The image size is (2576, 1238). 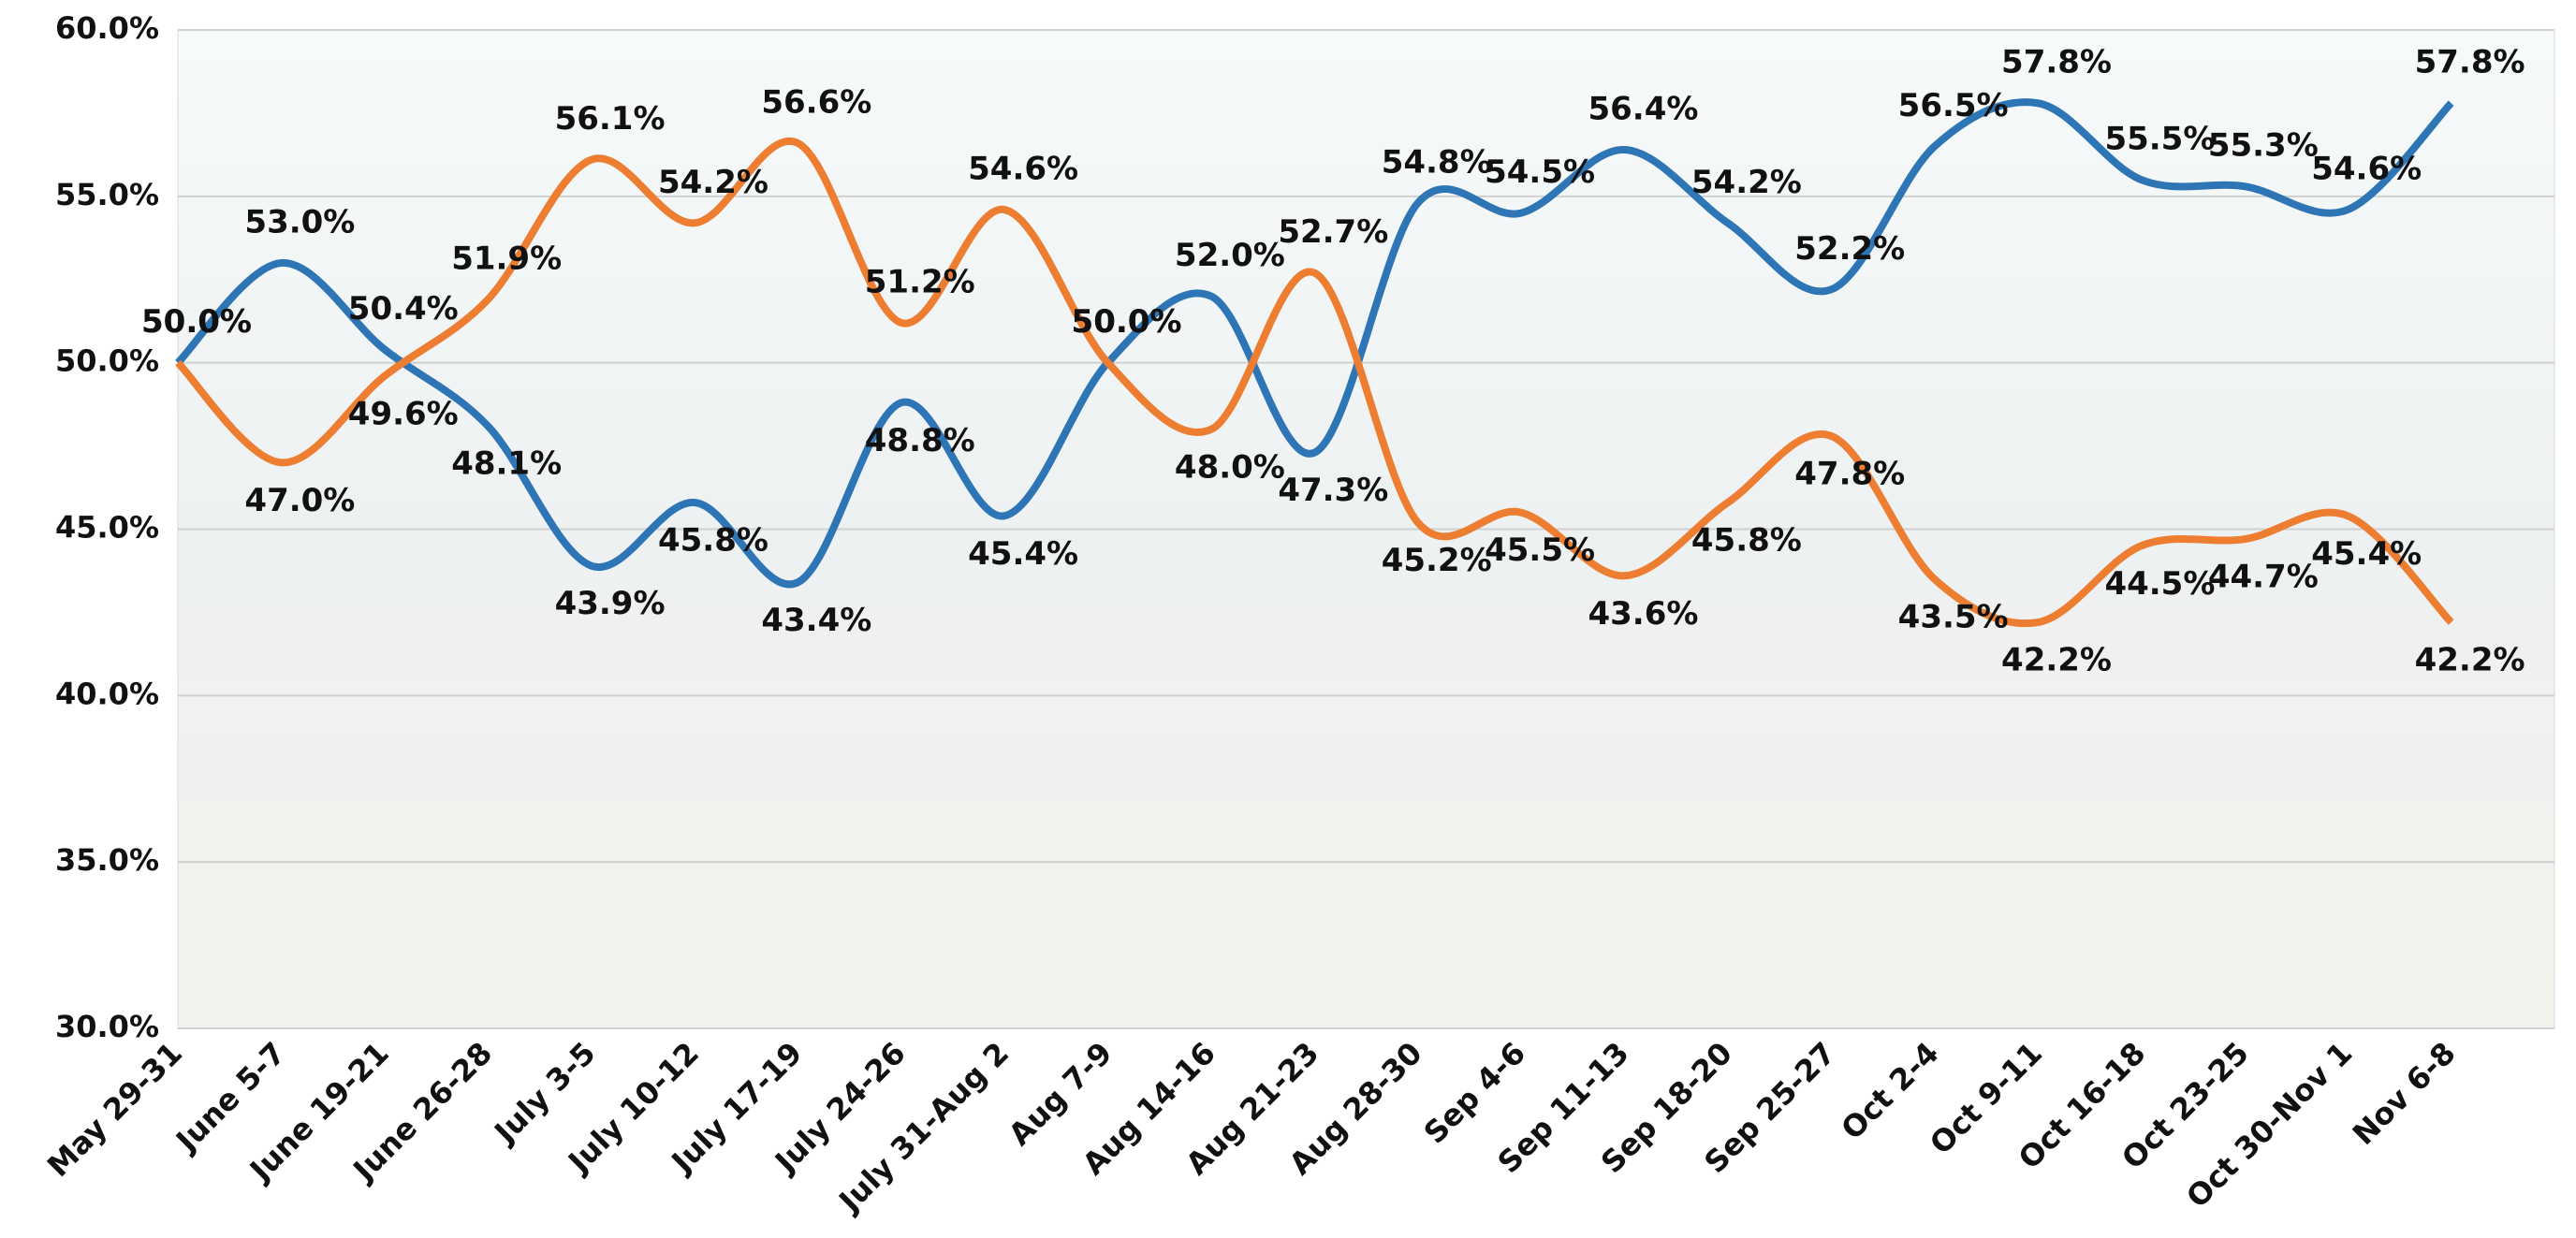 I want to click on data-label: 51.9%, so click(x=506, y=259).